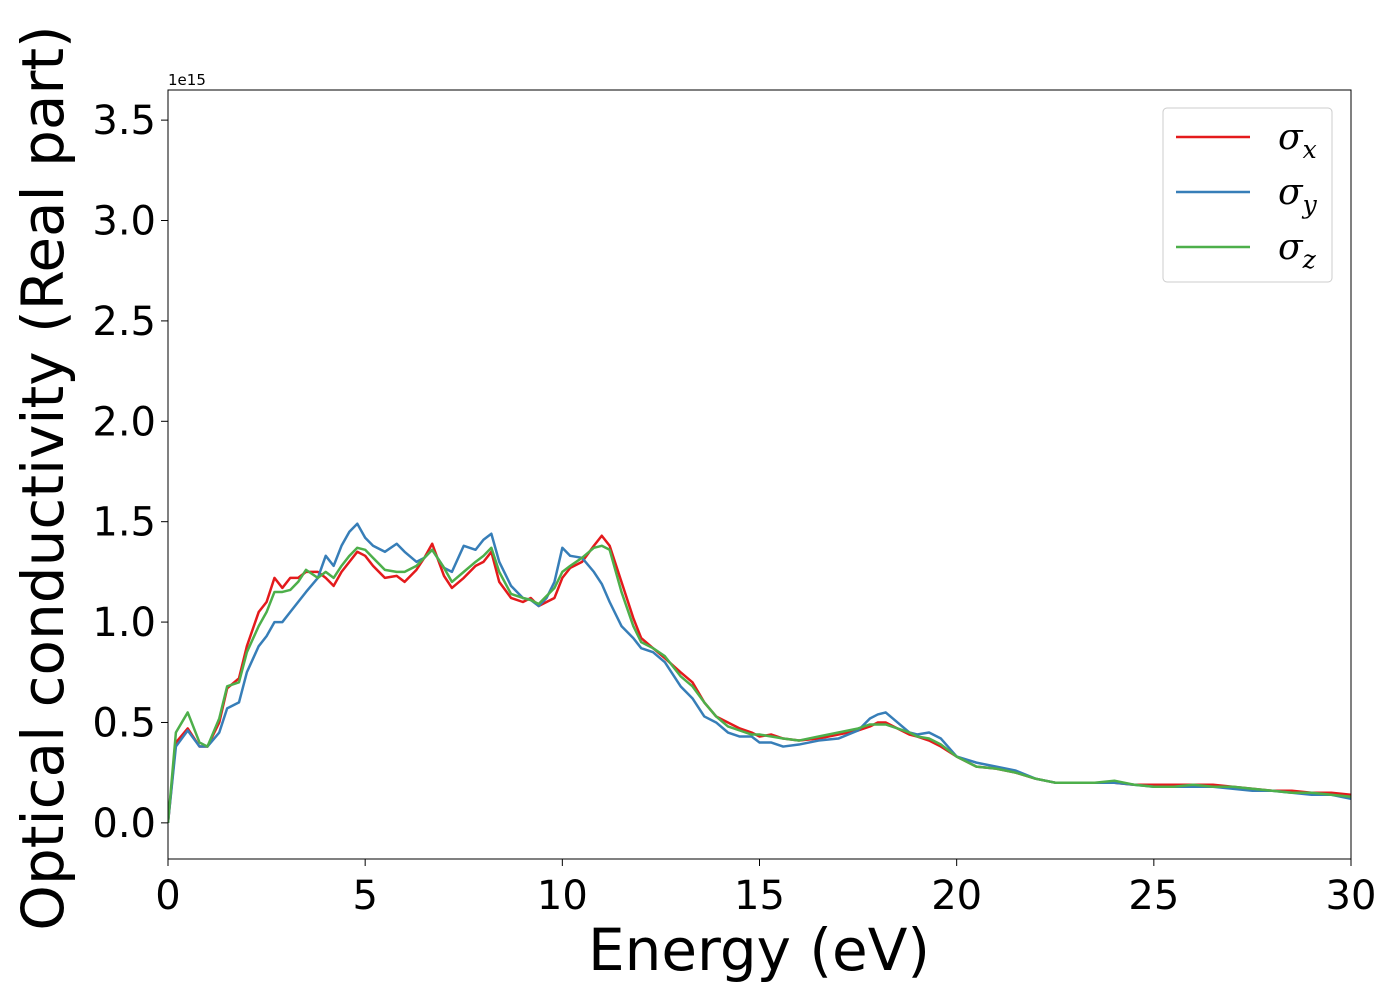 The image size is (1400, 1000). What do you see at coordinates (124, 824) in the screenshot?
I see `y-tick-label: 0.0` at bounding box center [124, 824].